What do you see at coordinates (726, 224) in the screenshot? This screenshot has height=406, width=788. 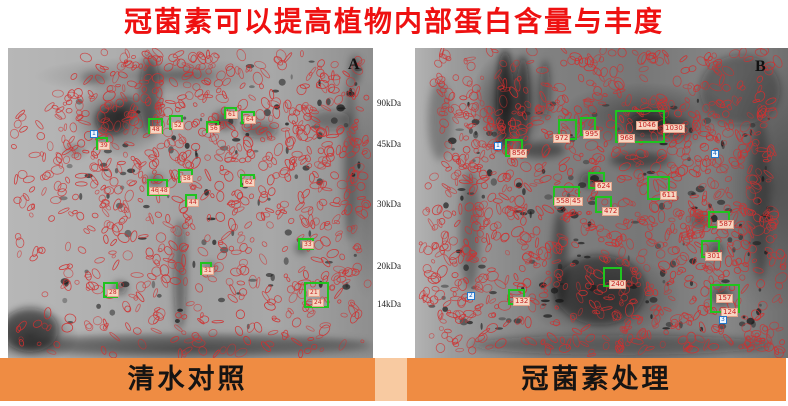 I see `spot-id-label: 587` at bounding box center [726, 224].